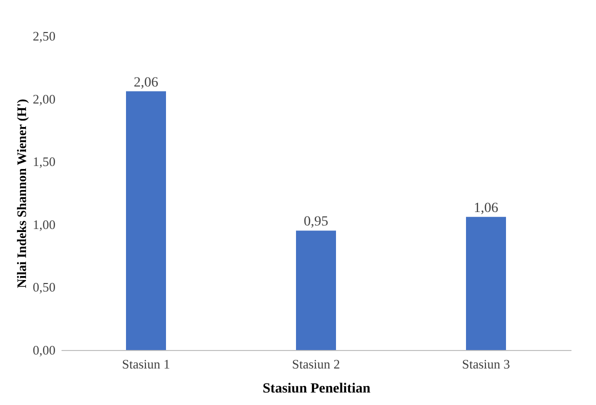 Image resolution: width=596 pixels, height=405 pixels. What do you see at coordinates (316, 222) in the screenshot?
I see `data-label: 0,95` at bounding box center [316, 222].